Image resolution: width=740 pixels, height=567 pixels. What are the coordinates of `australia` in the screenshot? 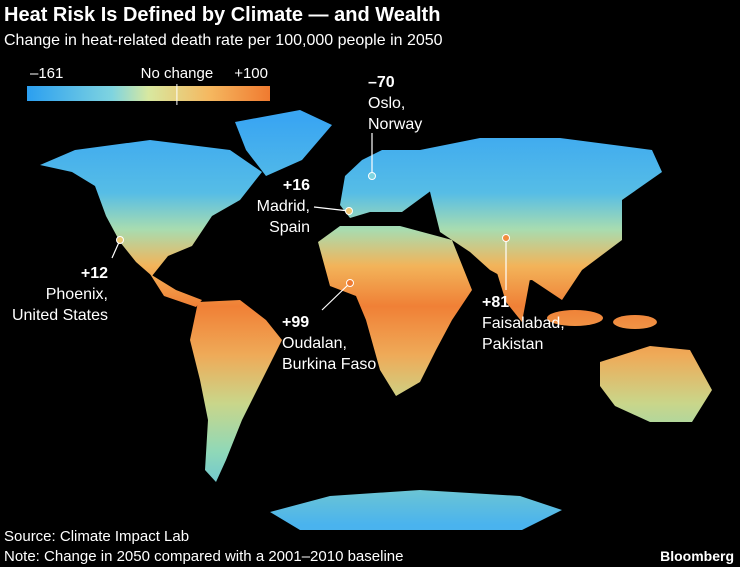 It's located at (656, 384).